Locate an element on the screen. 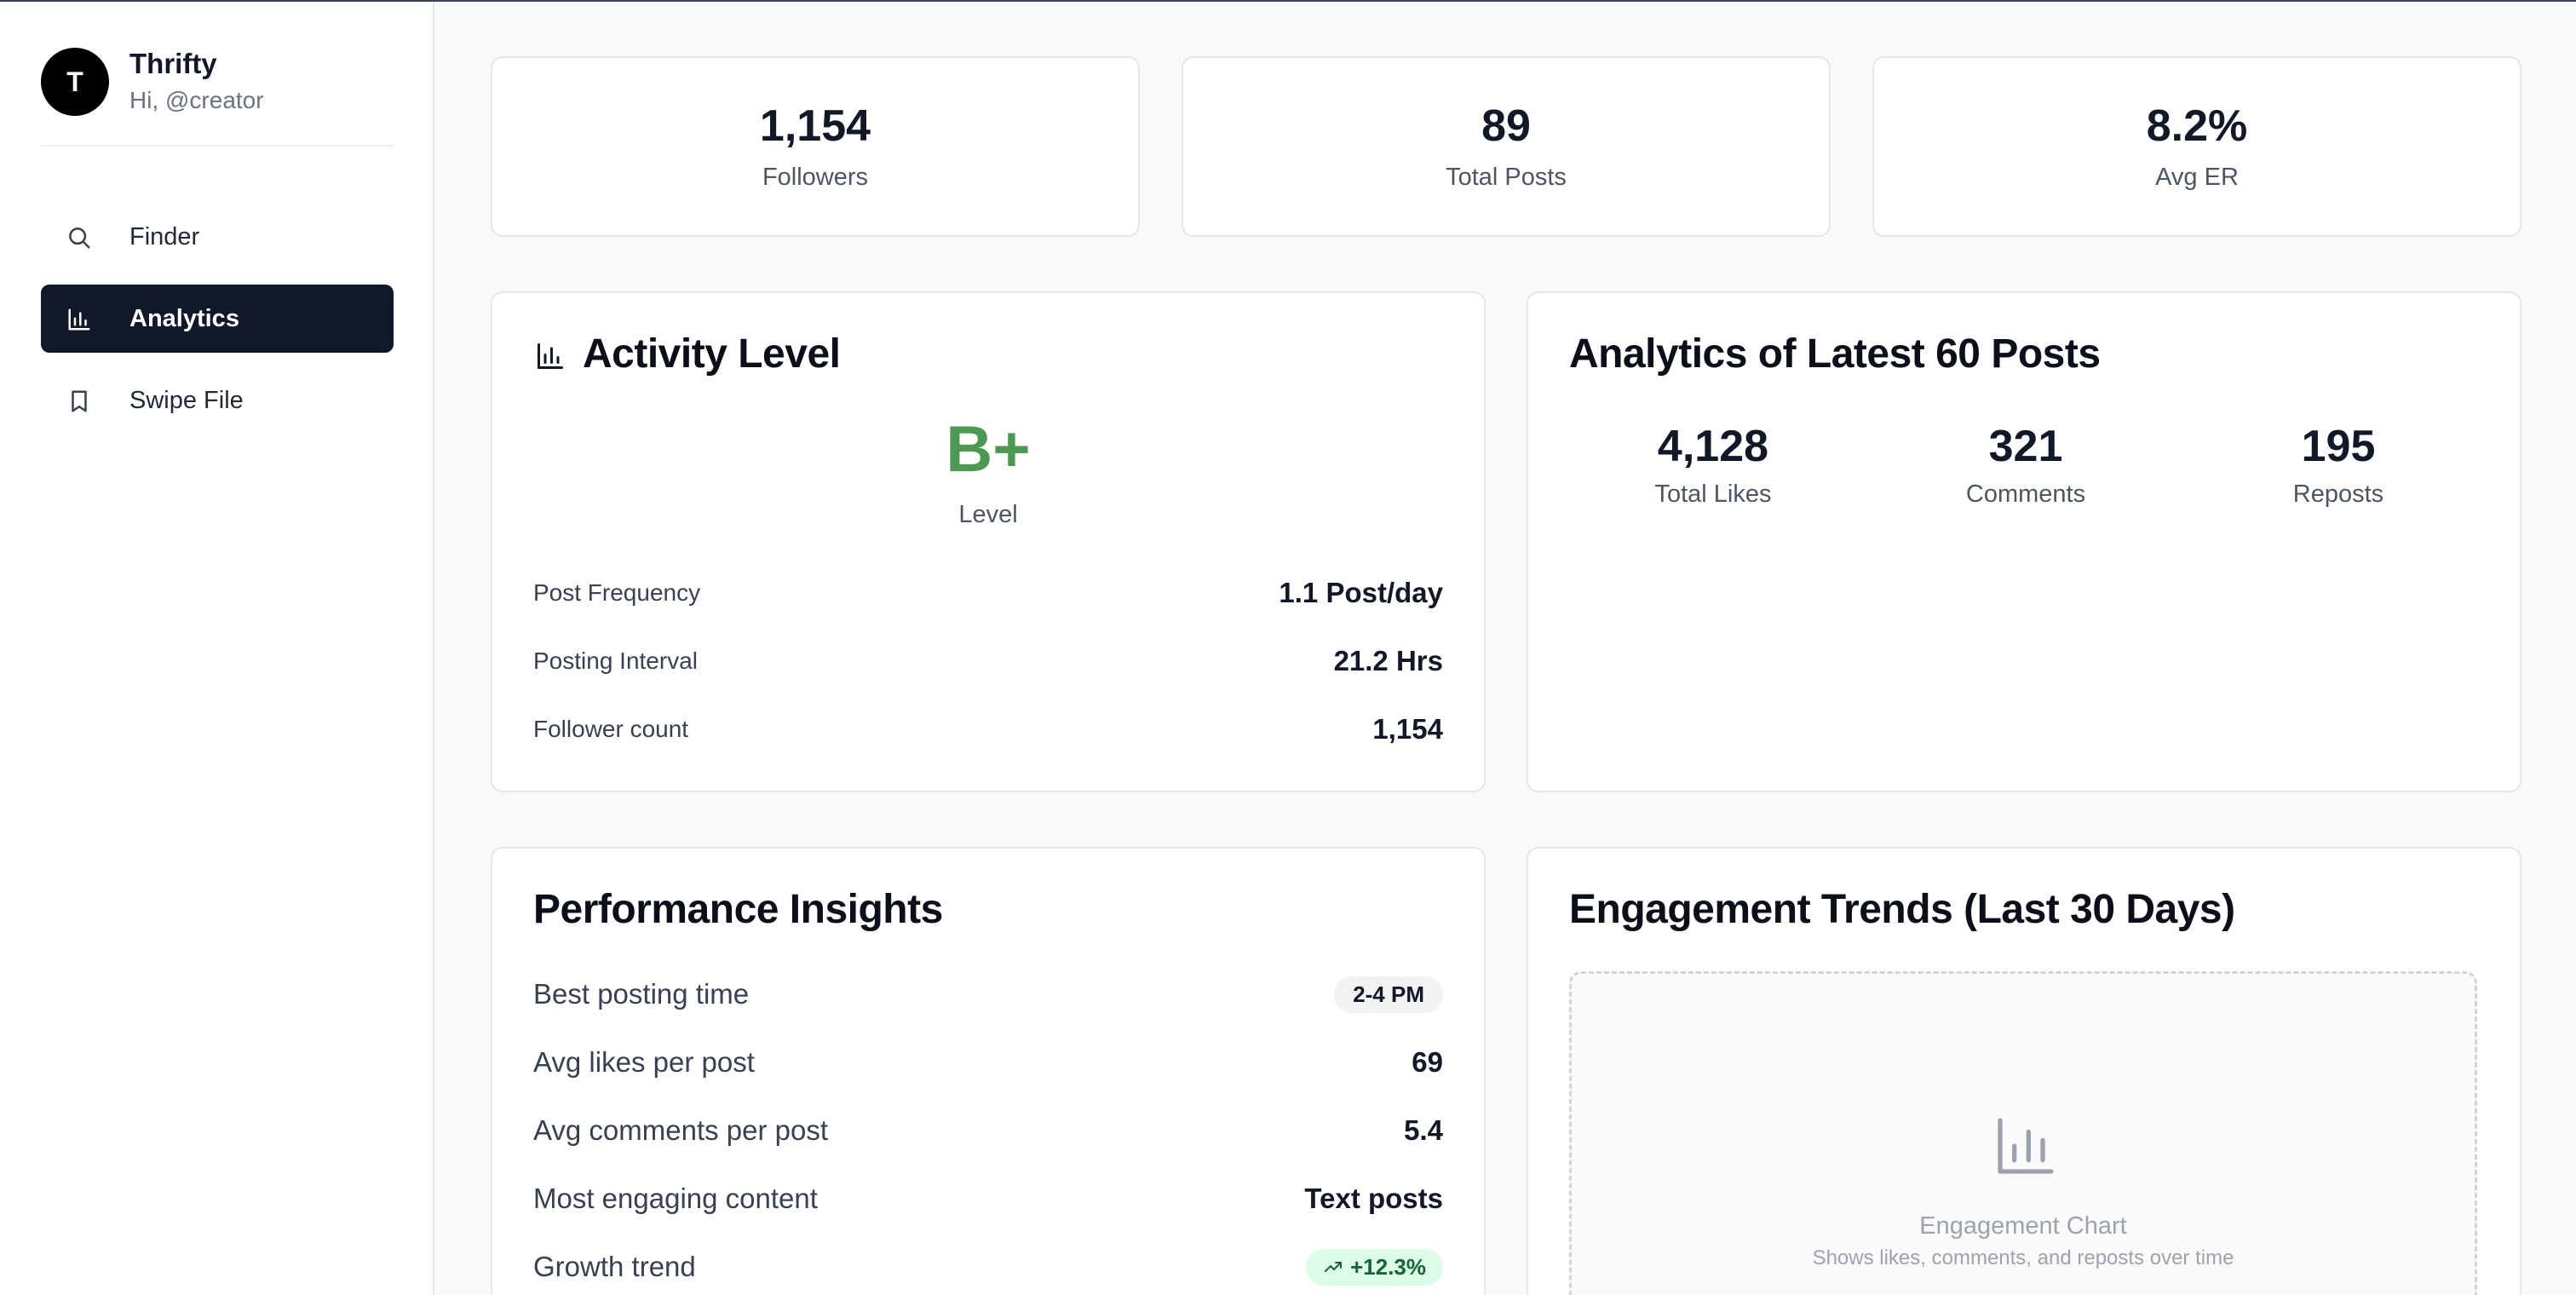 This screenshot has width=2576, height=1295. row-value: 5.4 is located at coordinates (1424, 1130).